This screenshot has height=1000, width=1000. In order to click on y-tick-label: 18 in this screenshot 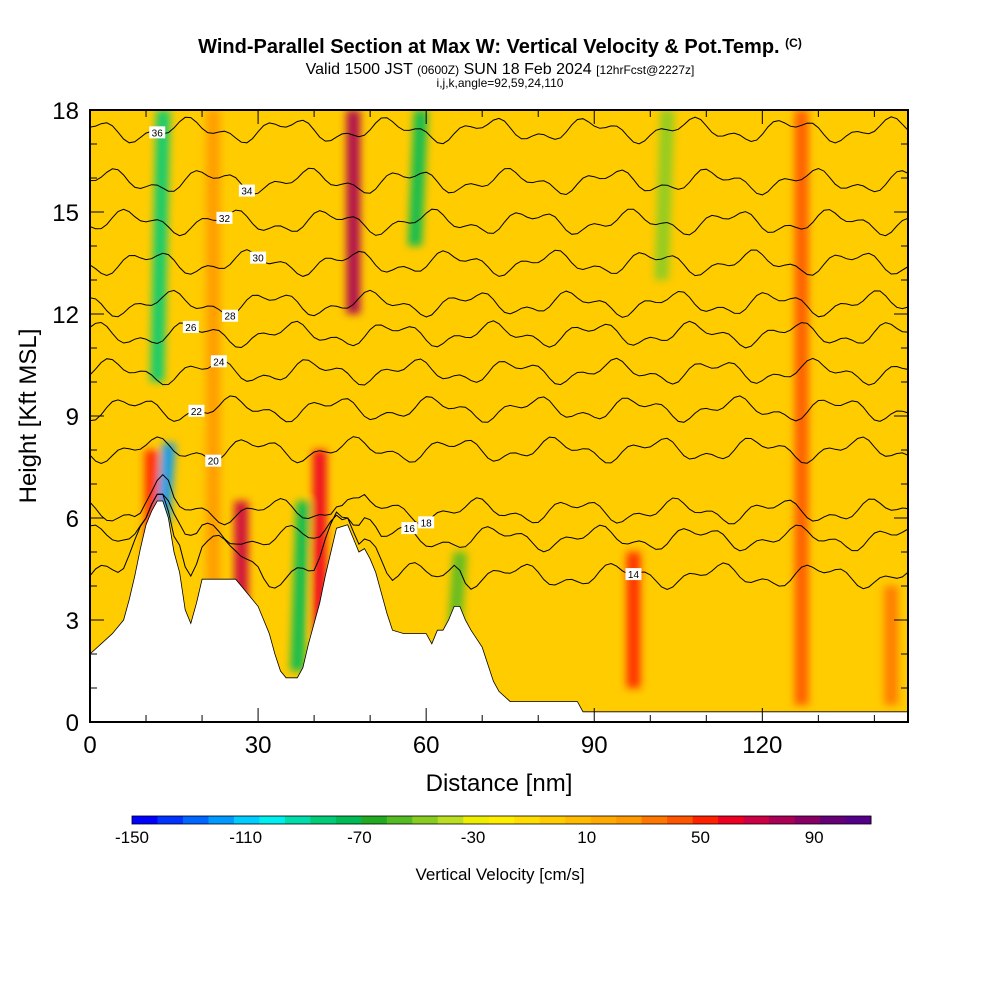, I will do `click(65, 111)`.